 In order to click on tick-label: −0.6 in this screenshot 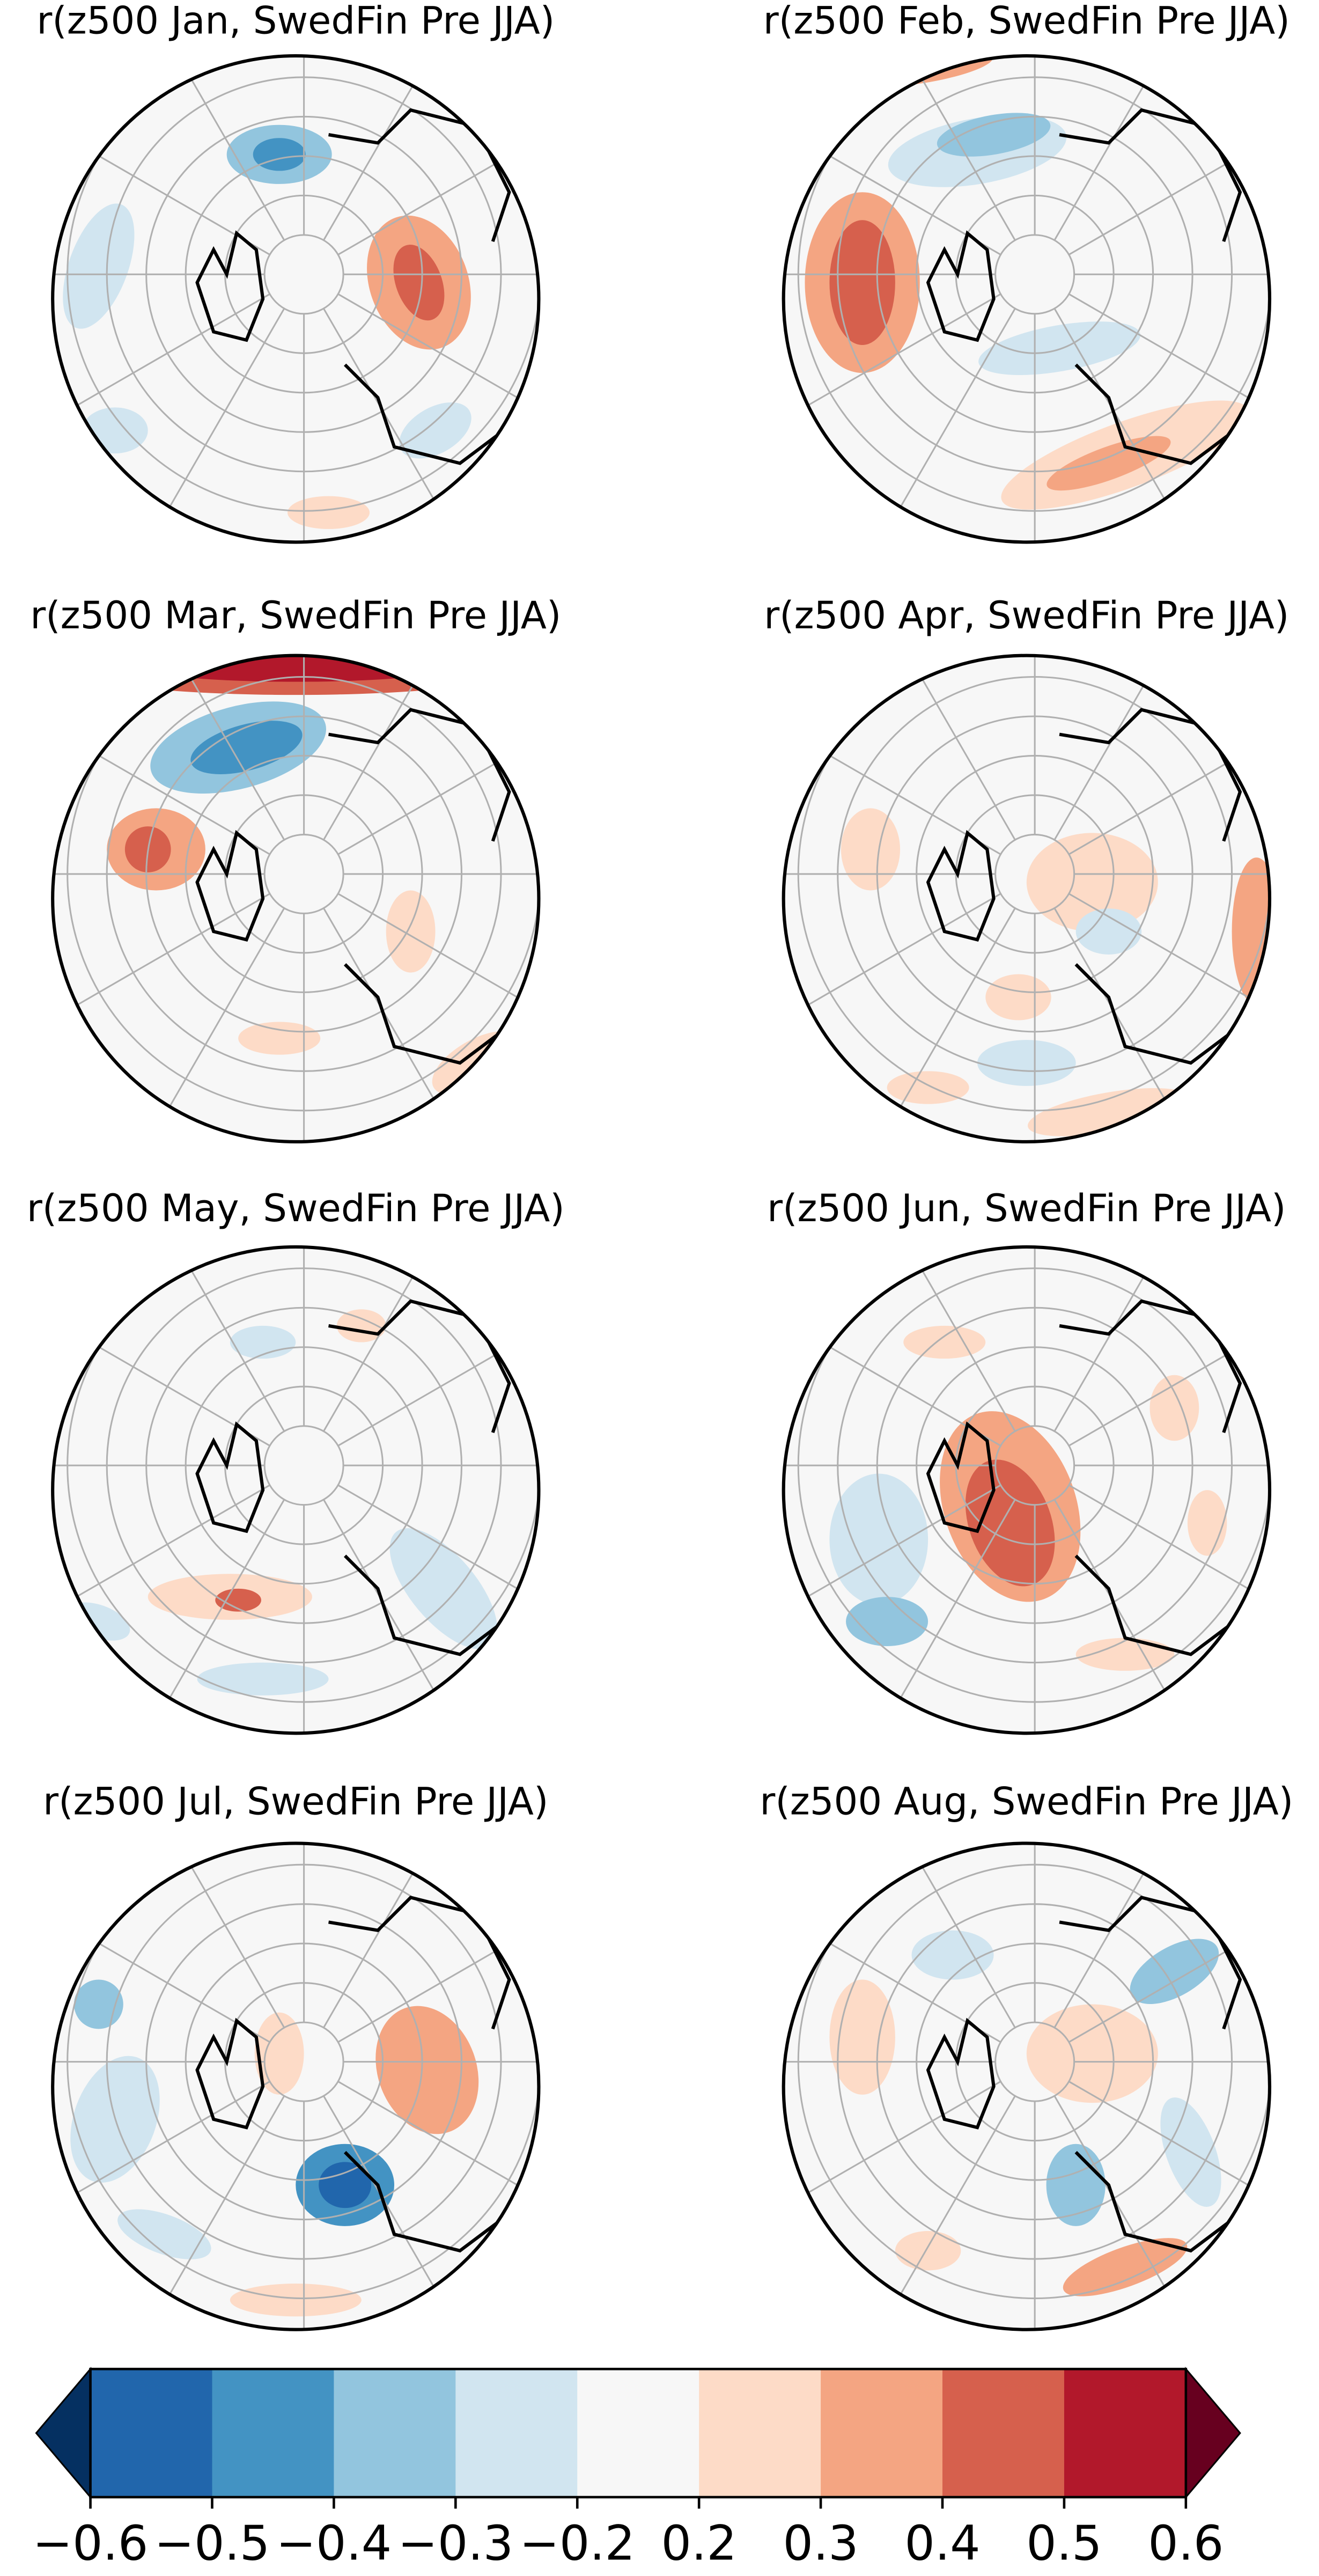, I will do `click(91, 2543)`.